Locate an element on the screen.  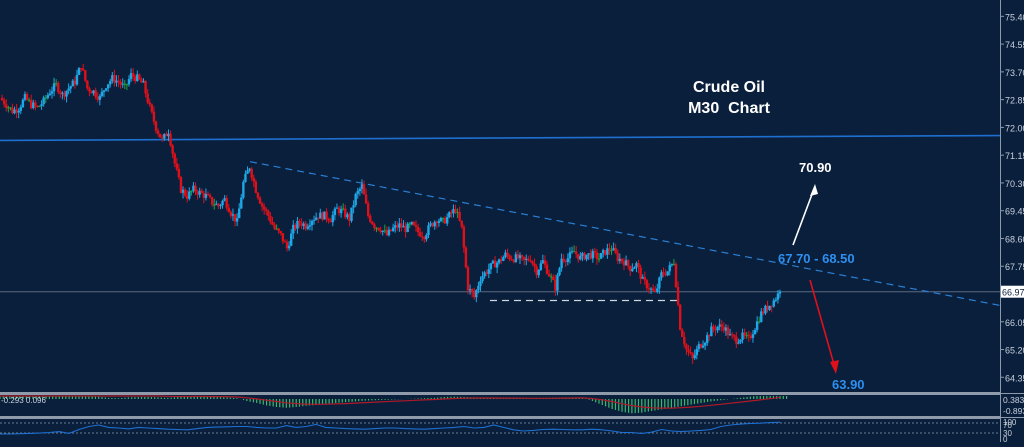
panel-separator-rsi is located at coordinates (500, 417).